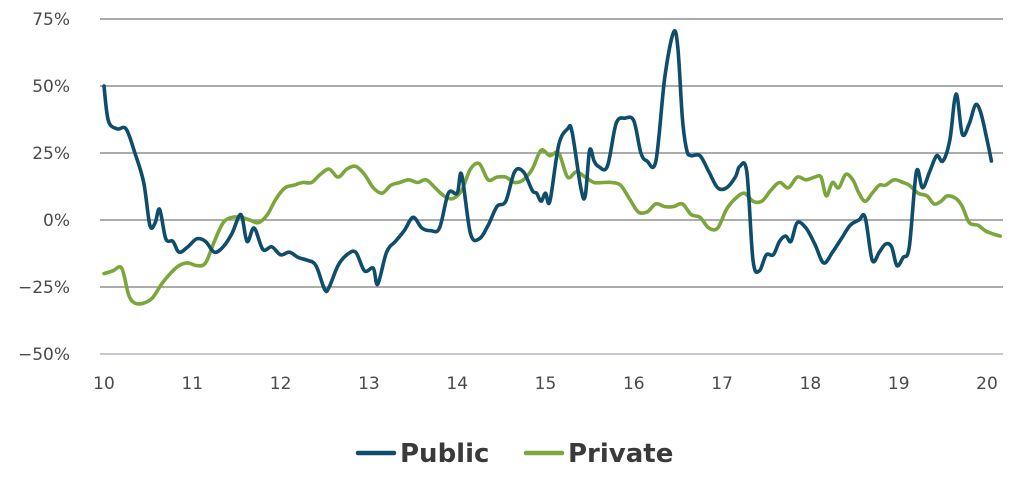 This screenshot has height=501, width=1024. I want to click on x-tick-label: 13, so click(369, 384).